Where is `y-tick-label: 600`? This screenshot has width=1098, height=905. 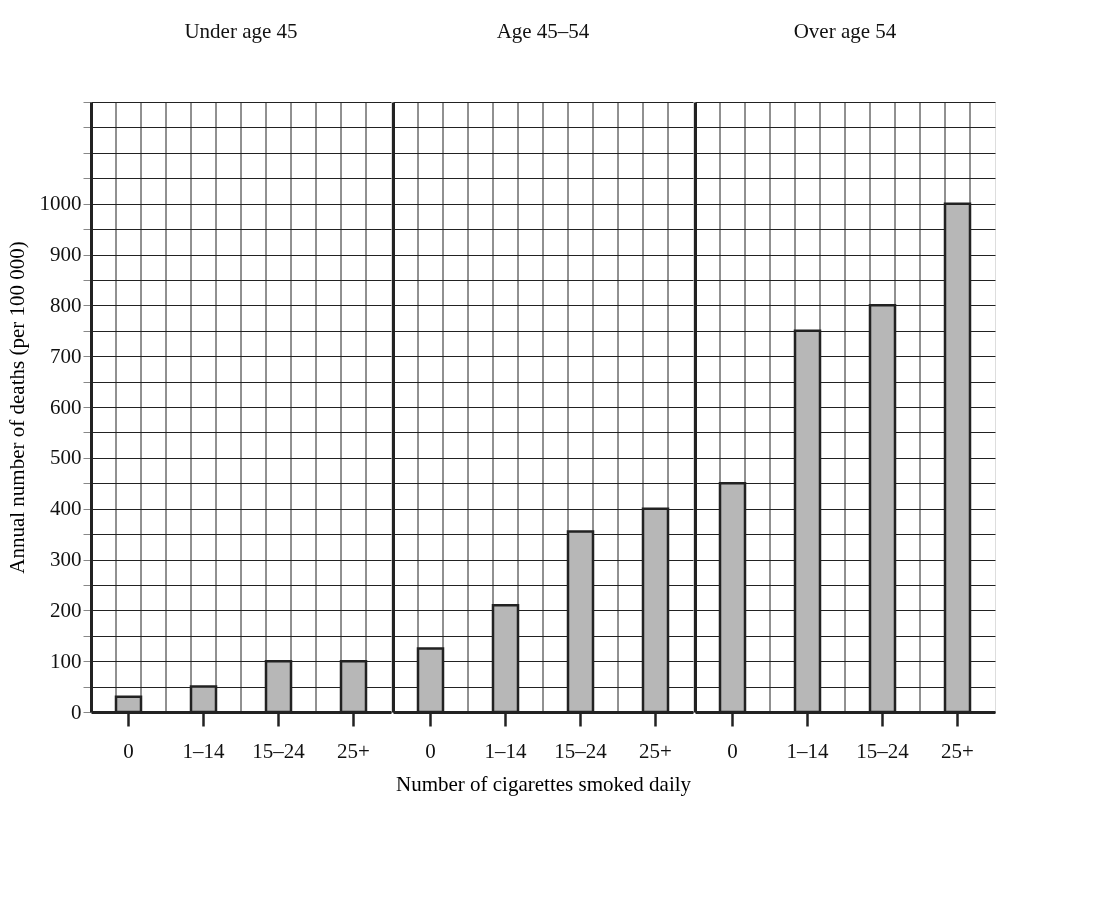
y-tick-label: 600 is located at coordinates (66, 406).